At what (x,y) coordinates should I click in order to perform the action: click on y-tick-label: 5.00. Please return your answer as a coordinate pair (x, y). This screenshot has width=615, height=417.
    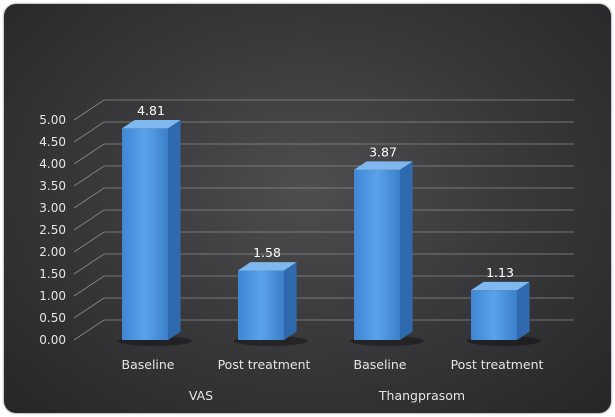
    Looking at the image, I should click on (52, 120).